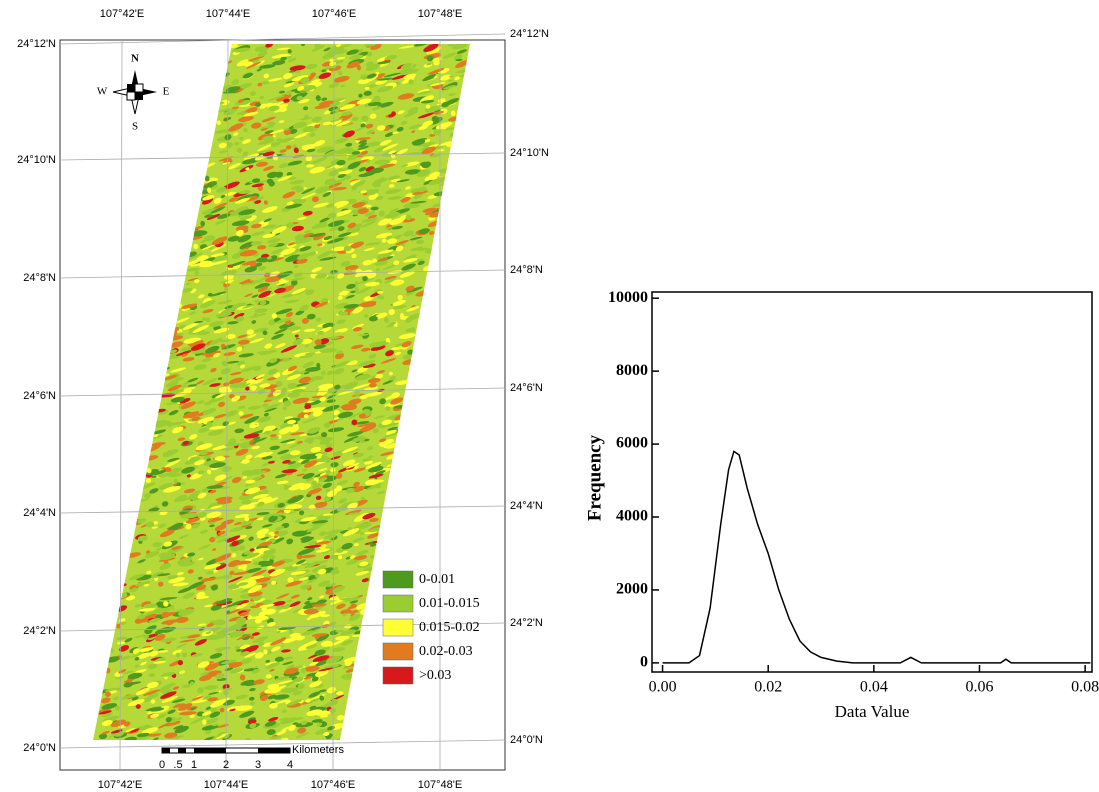  I want to click on lat-label: 24°8'N, so click(526, 270).